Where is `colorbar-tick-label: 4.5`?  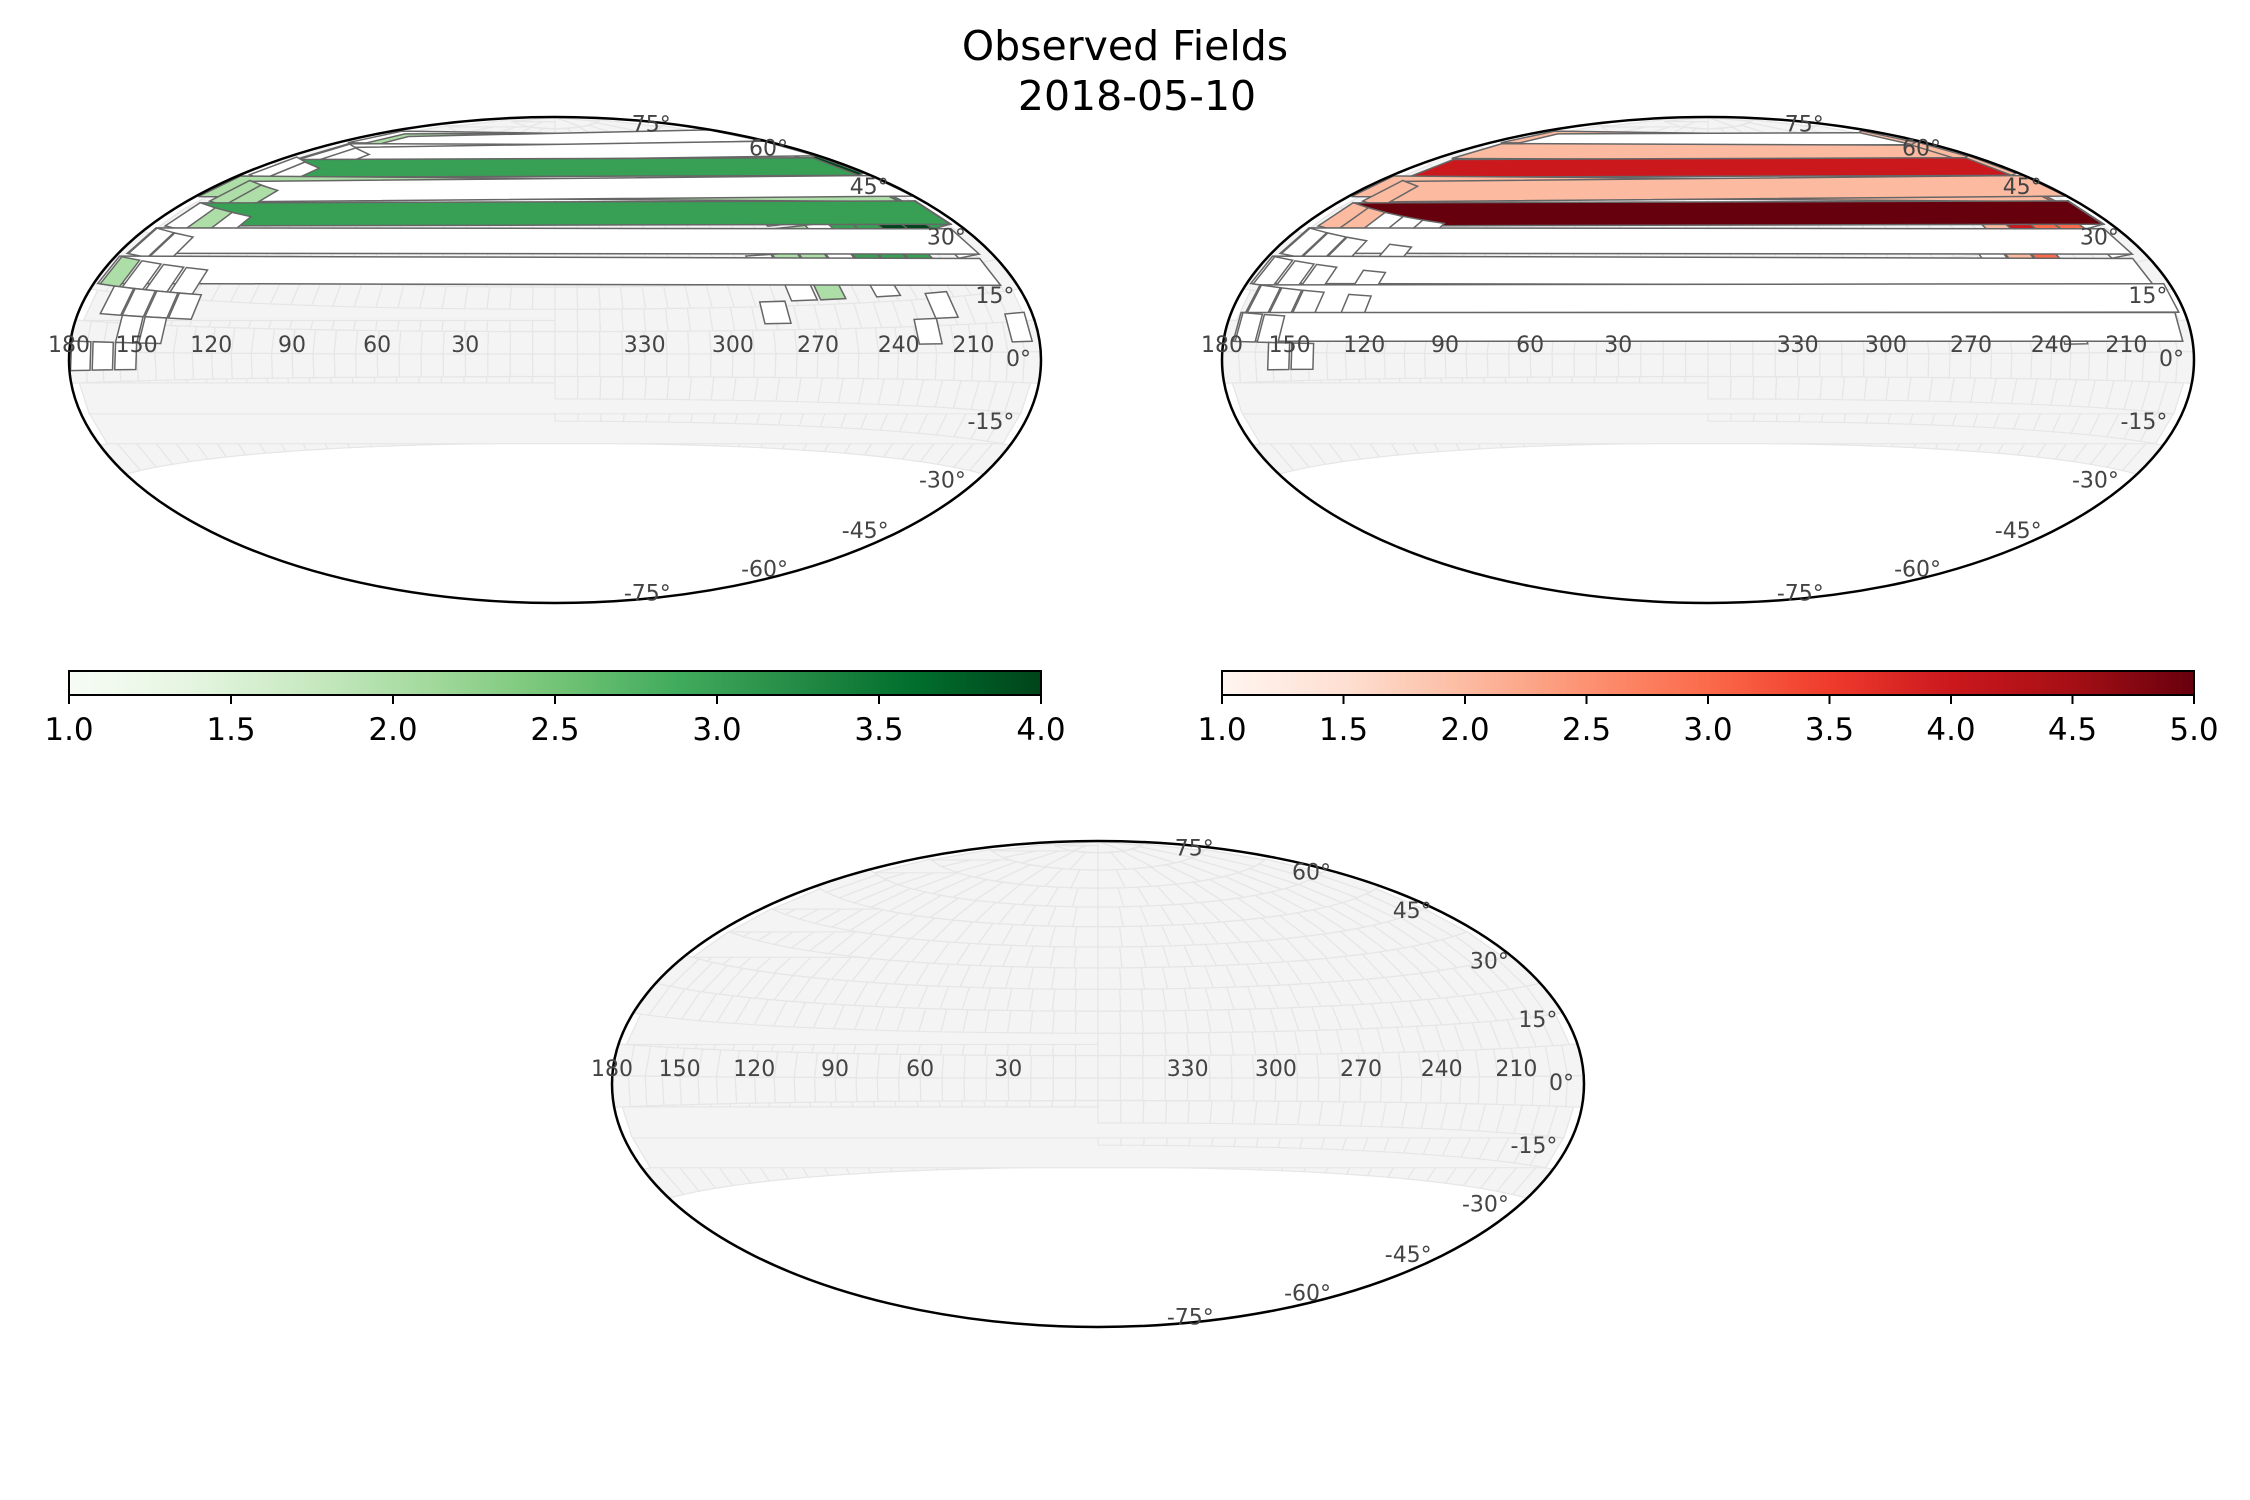
colorbar-tick-label: 4.5 is located at coordinates (2072, 730).